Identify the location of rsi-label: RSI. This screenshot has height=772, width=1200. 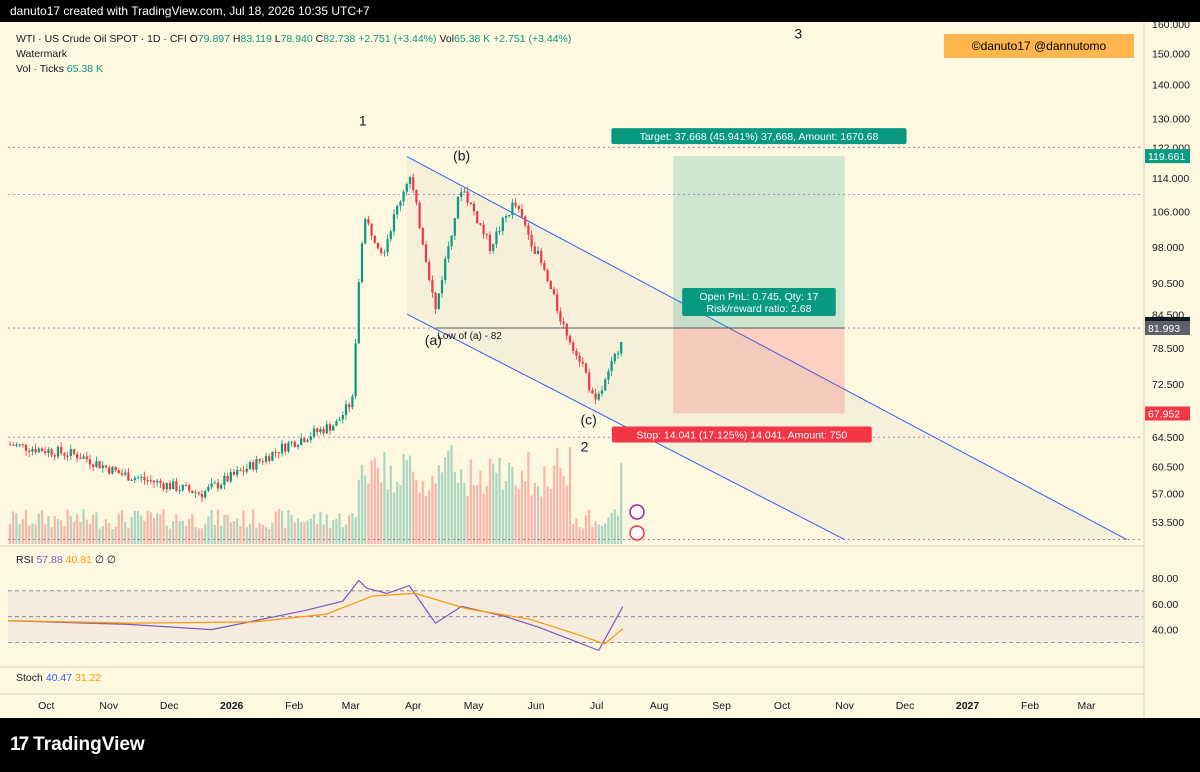
(25, 560).